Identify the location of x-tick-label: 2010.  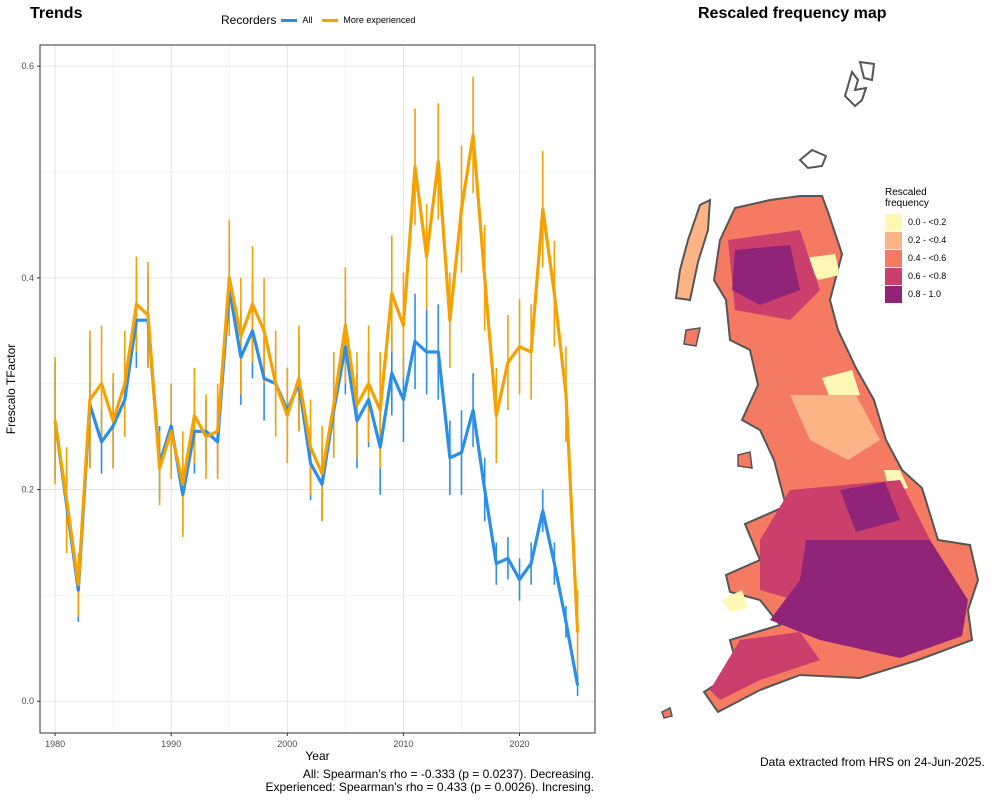
(403, 744).